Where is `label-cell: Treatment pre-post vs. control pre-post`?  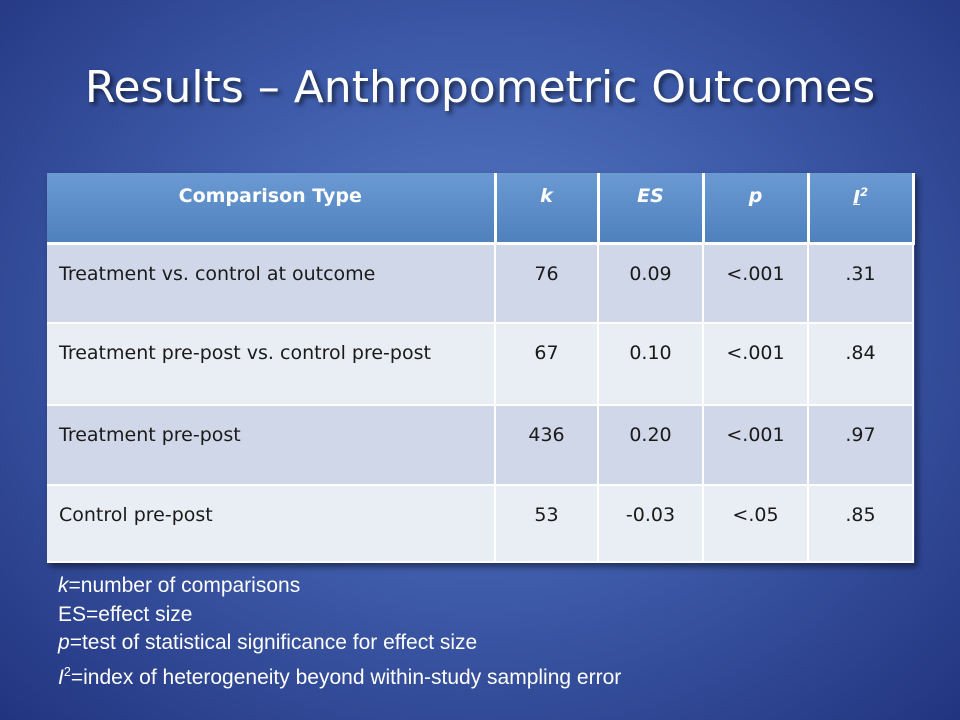 label-cell: Treatment pre-post vs. control pre-post is located at coordinates (271, 364).